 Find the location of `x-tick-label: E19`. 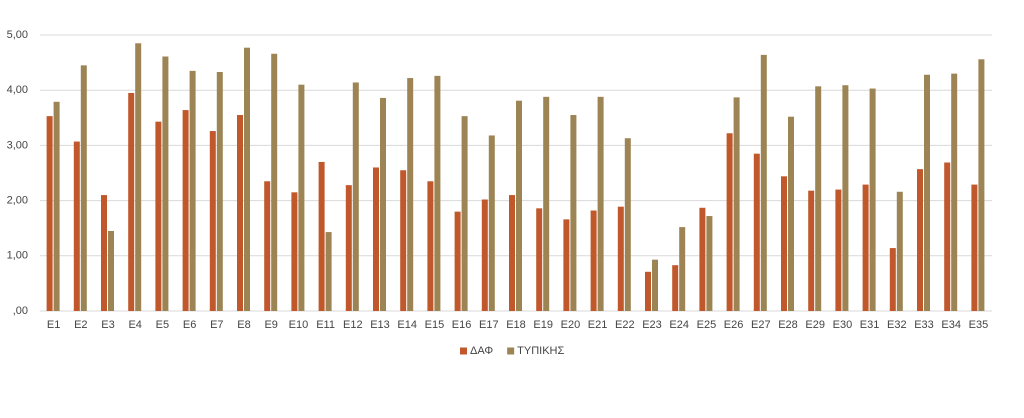

x-tick-label: E19 is located at coordinates (543, 325).